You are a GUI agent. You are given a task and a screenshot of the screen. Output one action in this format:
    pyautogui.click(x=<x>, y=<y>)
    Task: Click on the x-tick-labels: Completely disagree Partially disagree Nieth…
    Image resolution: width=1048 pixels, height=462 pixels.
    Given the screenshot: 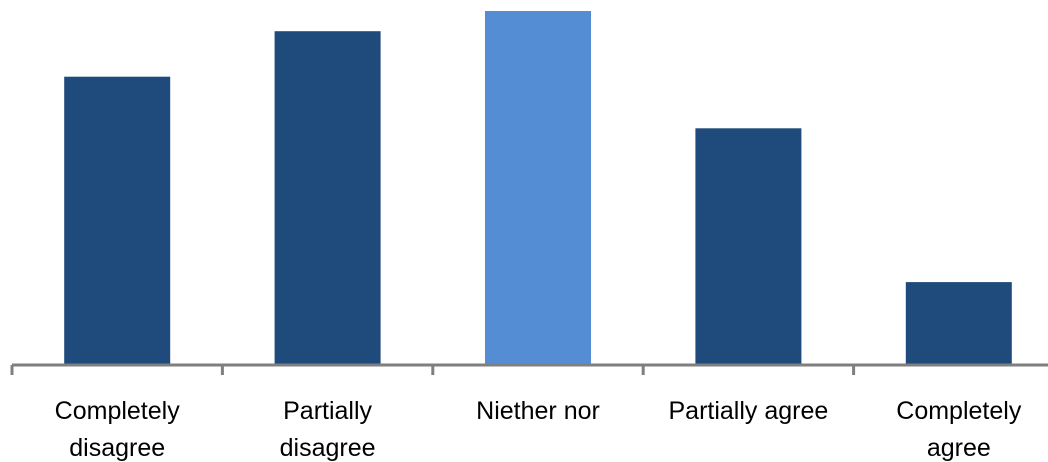 What is the action you would take?
    pyautogui.click(x=538, y=429)
    